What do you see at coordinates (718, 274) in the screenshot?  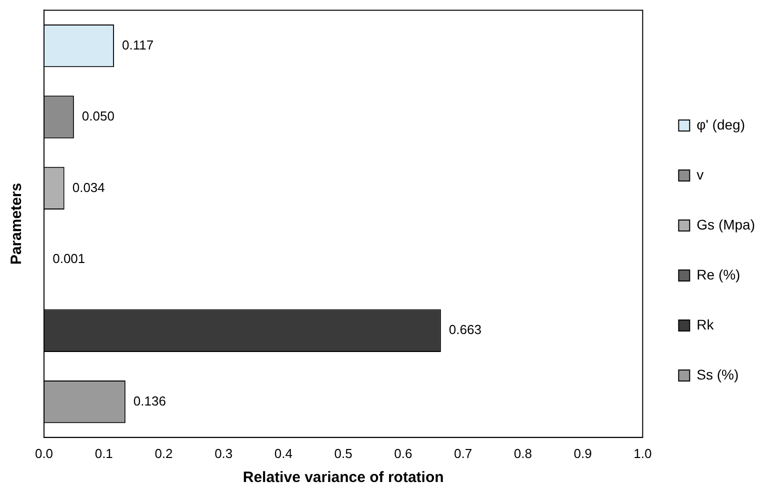 I see `legend-label: Re (%)` at bounding box center [718, 274].